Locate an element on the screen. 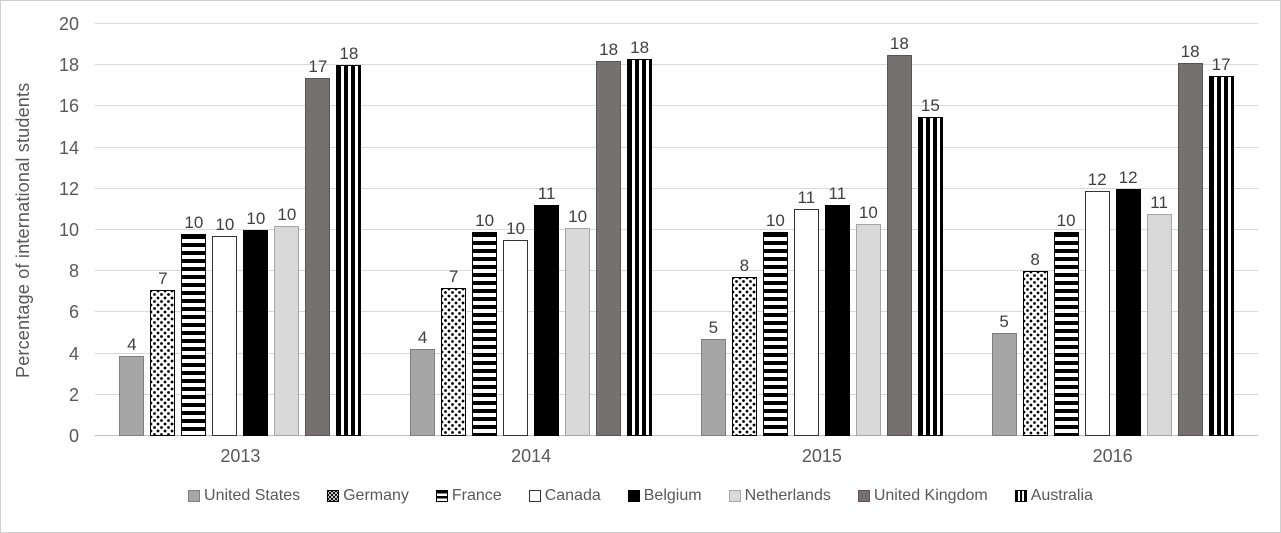 This screenshot has width=1281, height=533. bar: 7 is located at coordinates (163, 353).